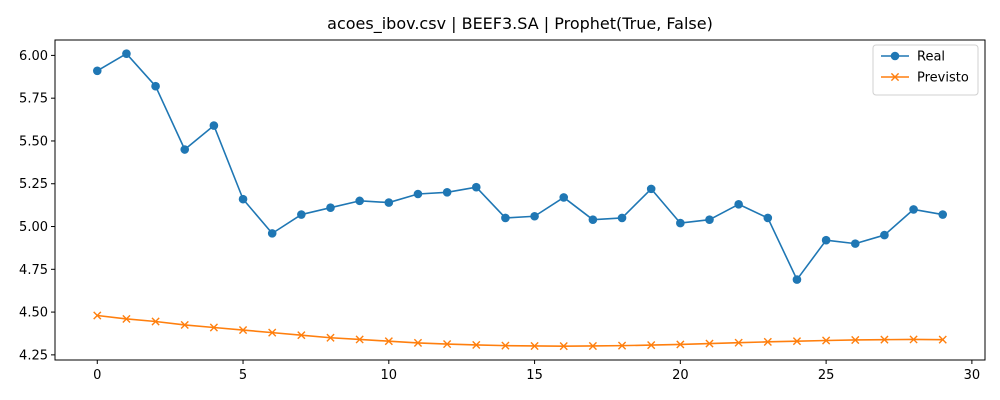 The image size is (1000, 400). What do you see at coordinates (972, 375) in the screenshot?
I see `x-tick-label: 30` at bounding box center [972, 375].